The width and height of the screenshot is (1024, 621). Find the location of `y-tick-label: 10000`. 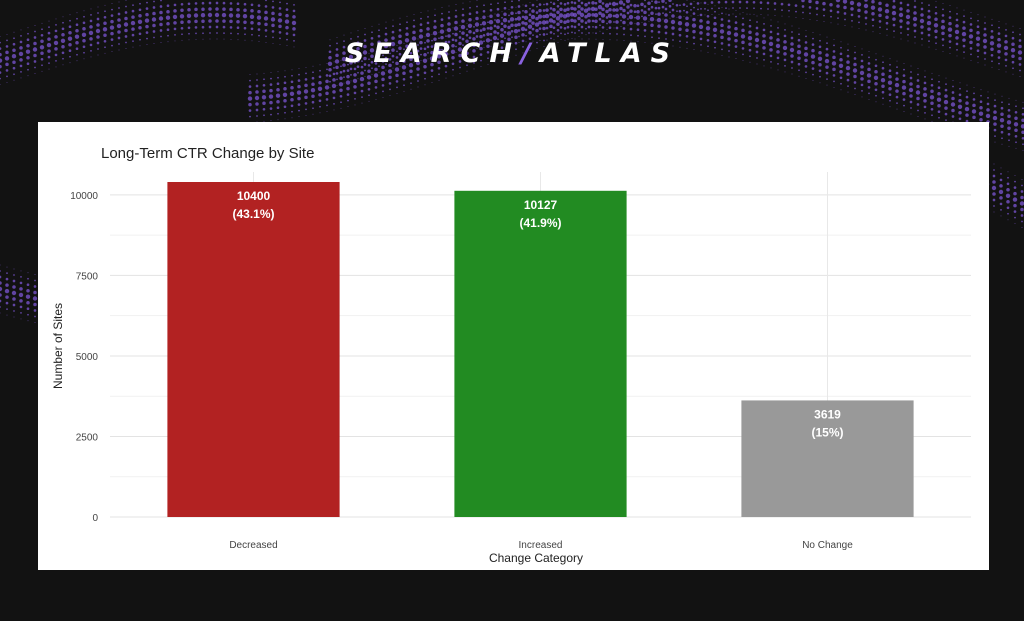

y-tick-label: 10000 is located at coordinates (84, 196).